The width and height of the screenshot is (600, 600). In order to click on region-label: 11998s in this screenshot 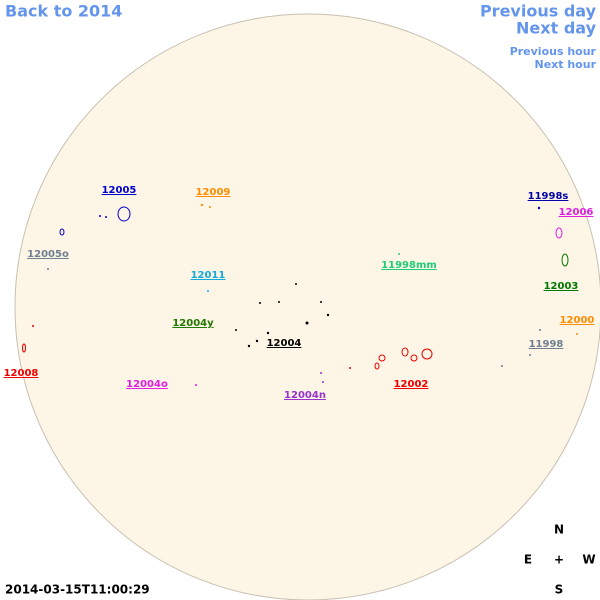, I will do `click(548, 196)`.